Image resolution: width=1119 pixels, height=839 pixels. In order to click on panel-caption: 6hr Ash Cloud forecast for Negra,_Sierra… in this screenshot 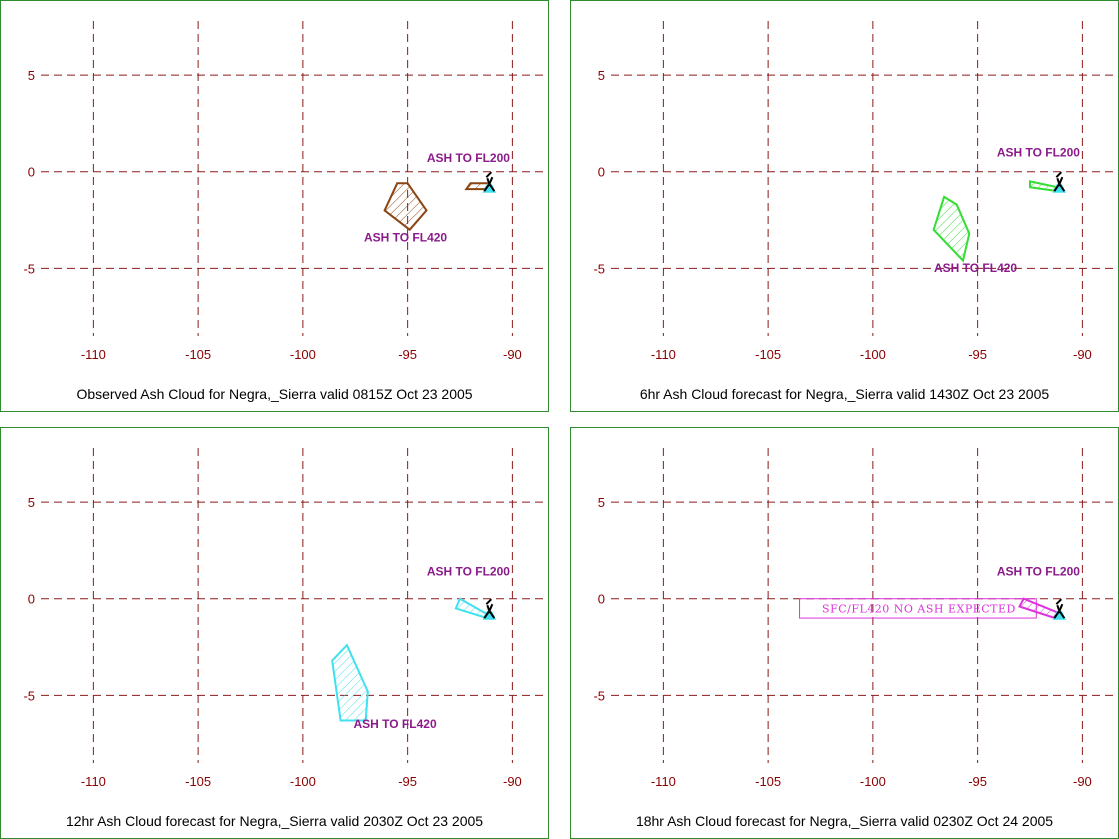, I will do `click(844, 394)`.